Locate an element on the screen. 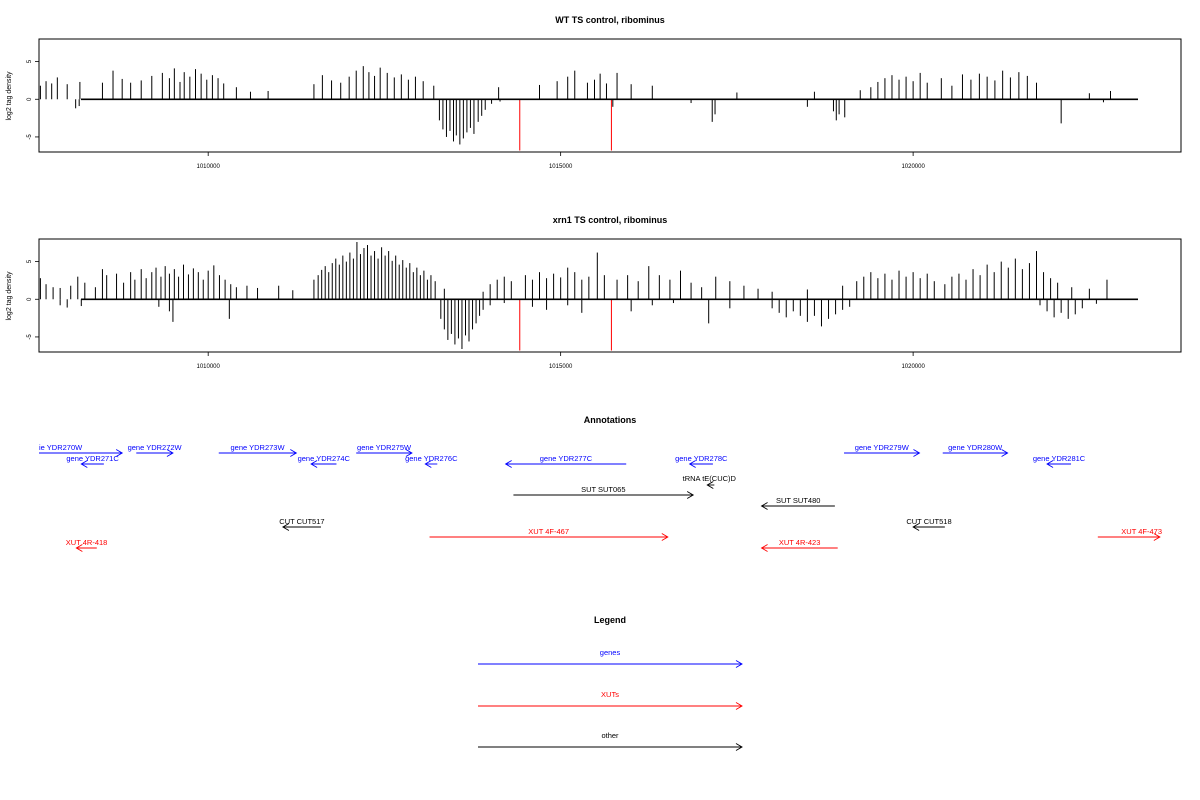  annotation-feature: CUT CUT518 is located at coordinates (929, 524).